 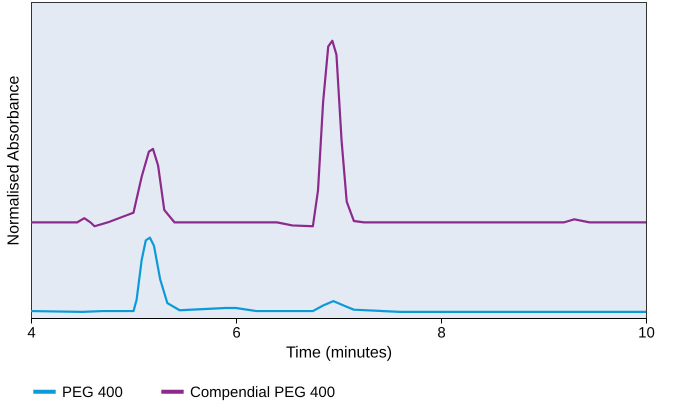 What do you see at coordinates (339, 353) in the screenshot?
I see `x-axis-title: Time (minutes)` at bounding box center [339, 353].